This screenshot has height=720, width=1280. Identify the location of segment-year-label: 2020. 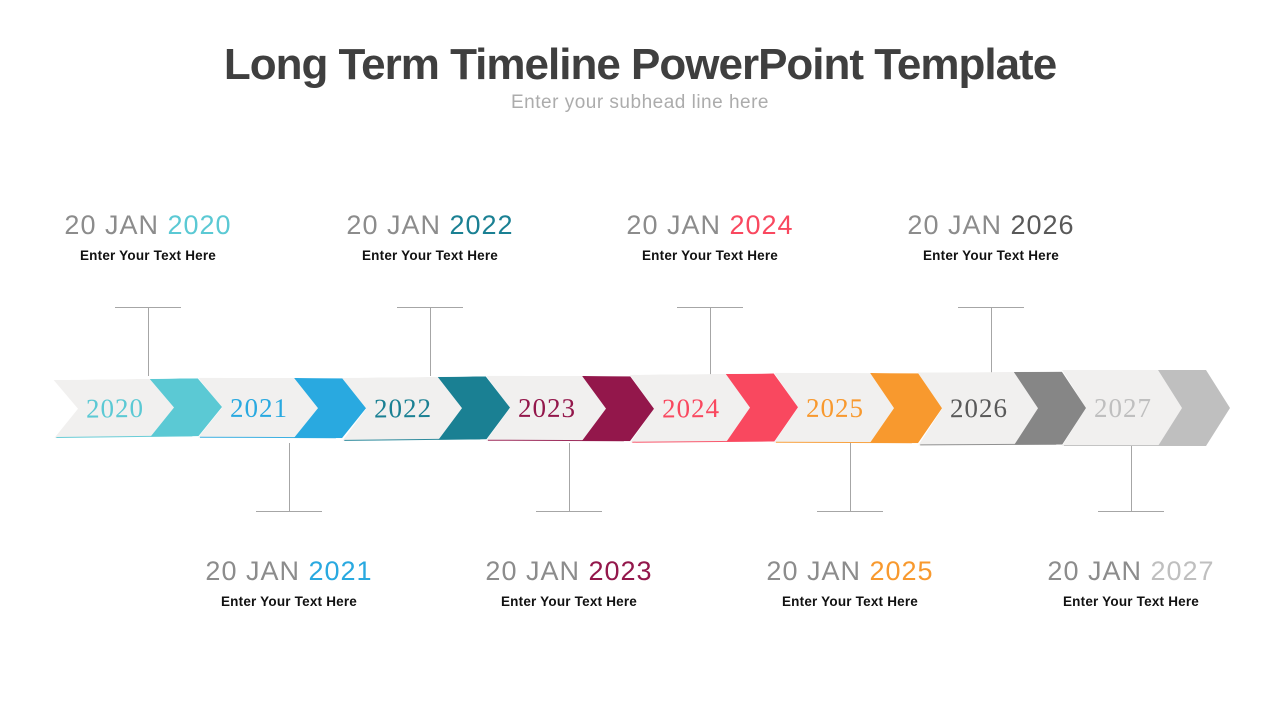
(115, 408).